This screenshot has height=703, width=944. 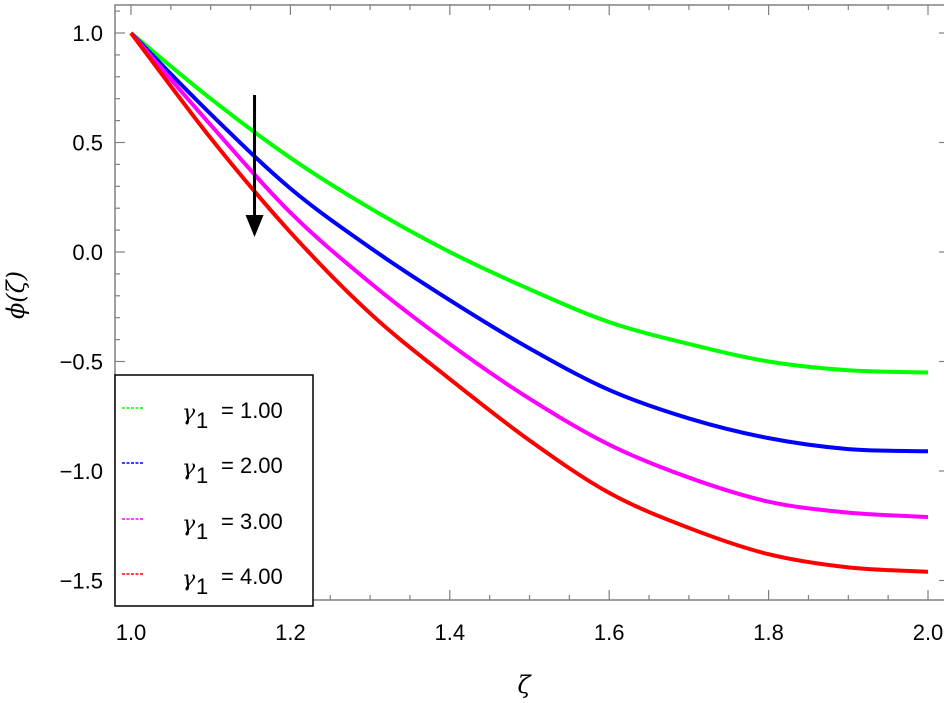 What do you see at coordinates (16, 295) in the screenshot?
I see `y-axis-title: ϕ(ζ)` at bounding box center [16, 295].